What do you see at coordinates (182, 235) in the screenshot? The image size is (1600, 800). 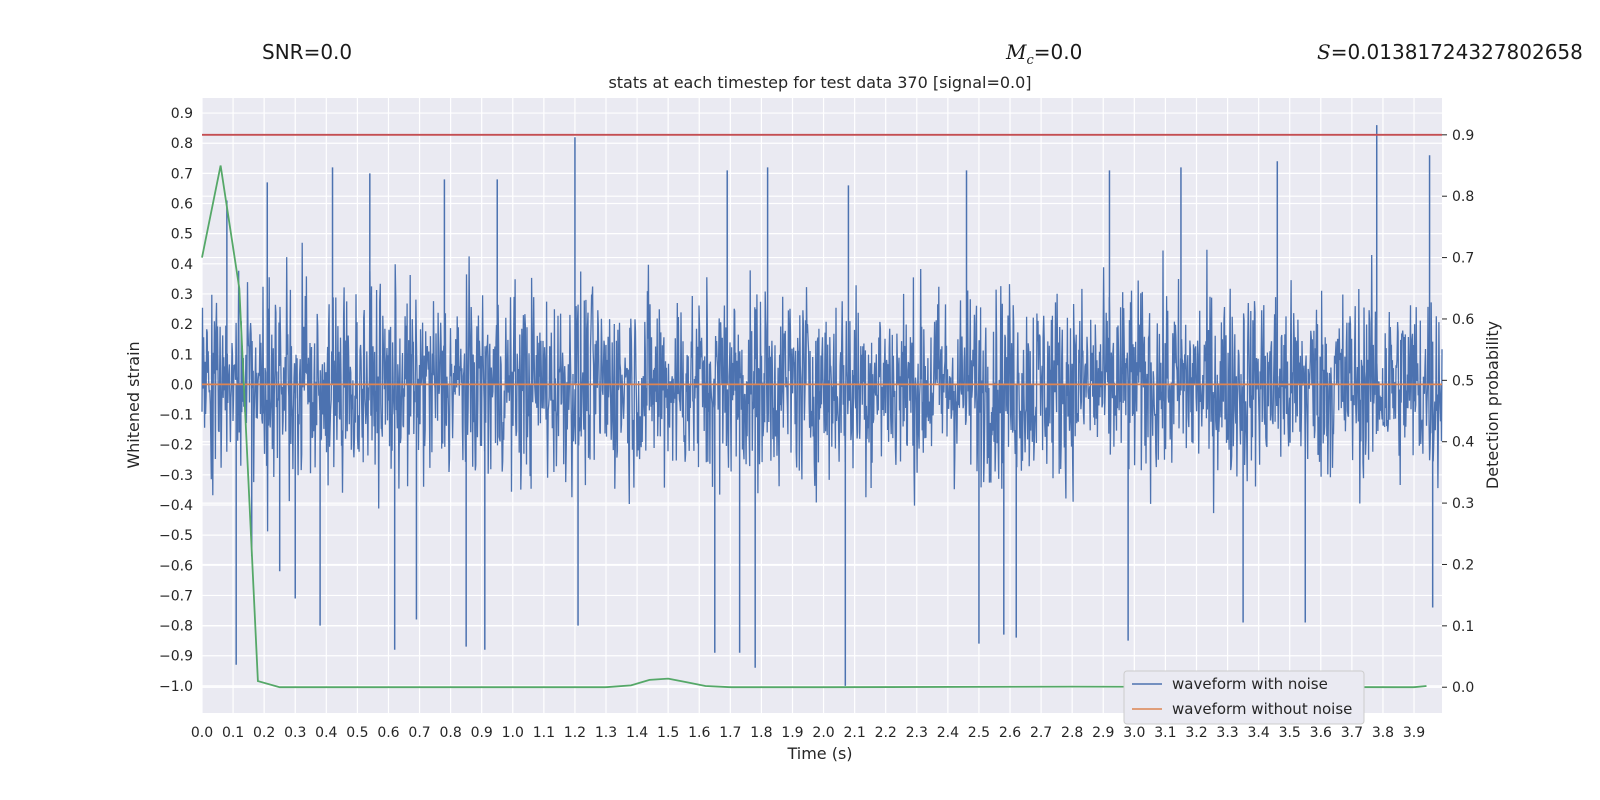 I see `y-tick-label: 0.5` at bounding box center [182, 235].